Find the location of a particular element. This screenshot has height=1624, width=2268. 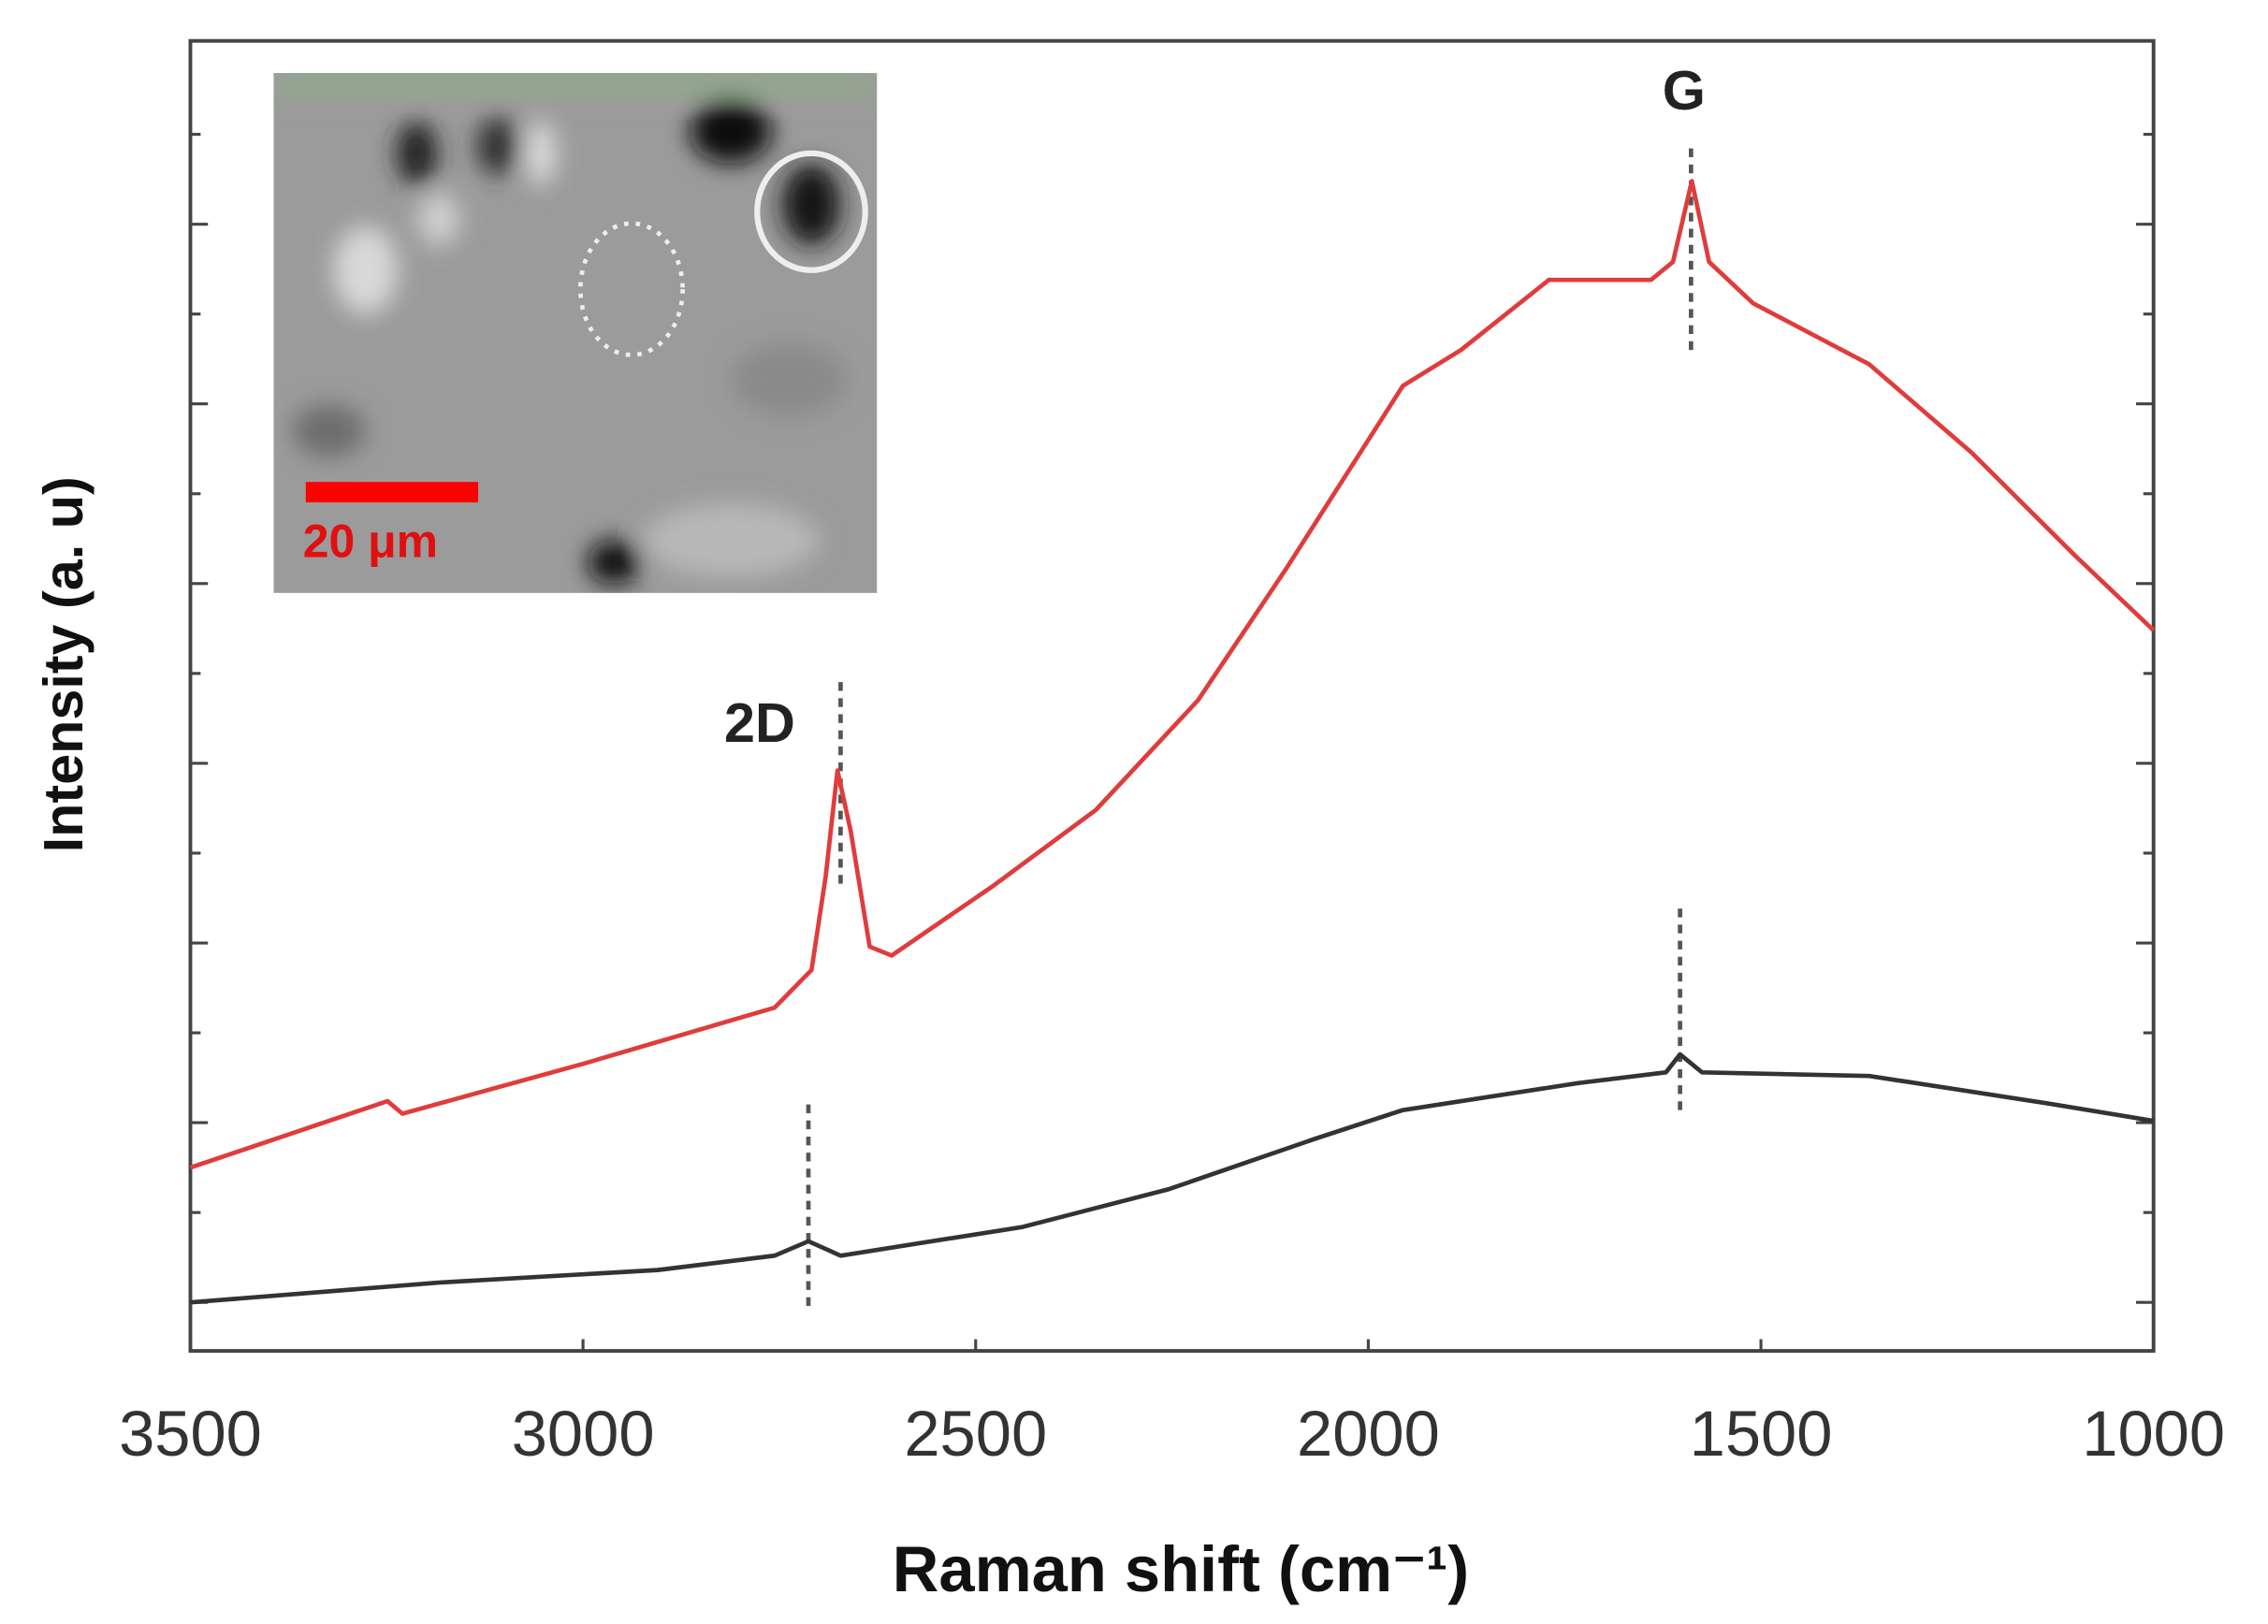

inset-dotted-circle is located at coordinates (631, 289).